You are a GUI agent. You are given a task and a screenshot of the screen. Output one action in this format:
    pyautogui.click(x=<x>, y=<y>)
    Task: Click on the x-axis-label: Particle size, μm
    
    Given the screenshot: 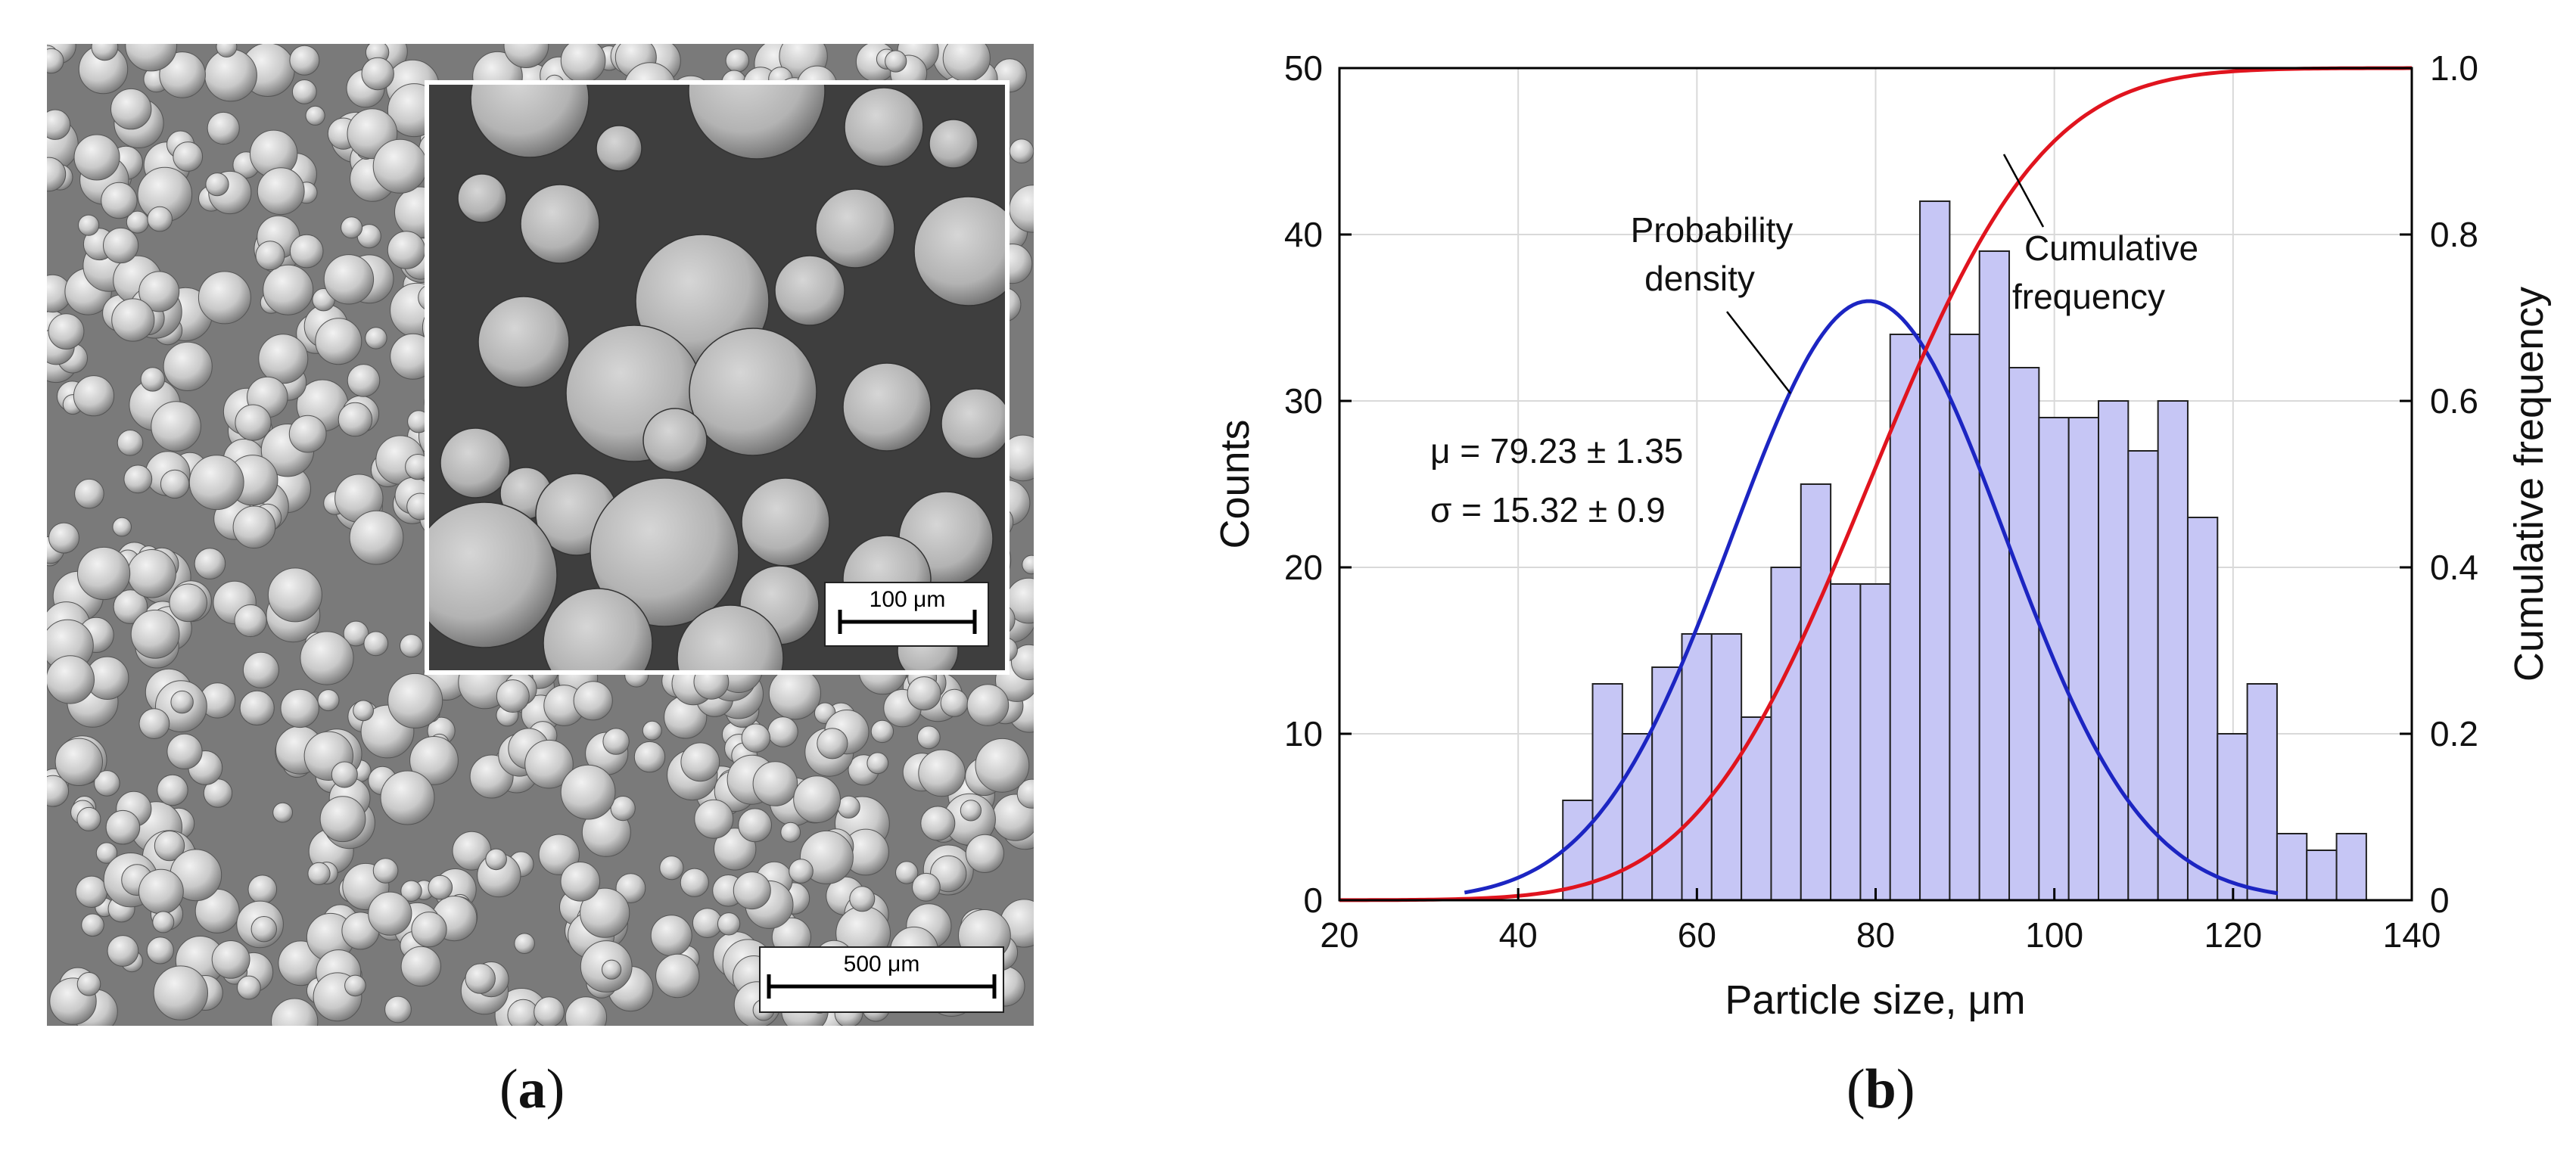 What is the action you would take?
    pyautogui.click(x=1875, y=1000)
    